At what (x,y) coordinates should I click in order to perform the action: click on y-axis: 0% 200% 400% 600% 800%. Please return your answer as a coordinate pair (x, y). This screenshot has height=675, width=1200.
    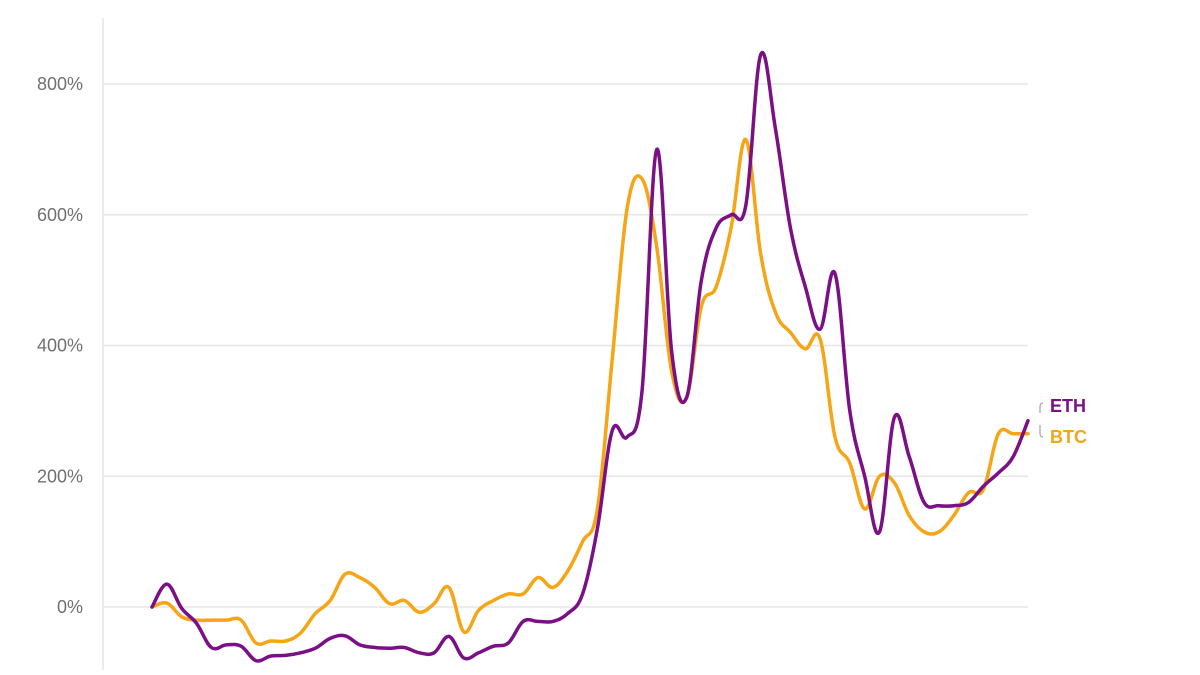
    Looking at the image, I should click on (70, 344).